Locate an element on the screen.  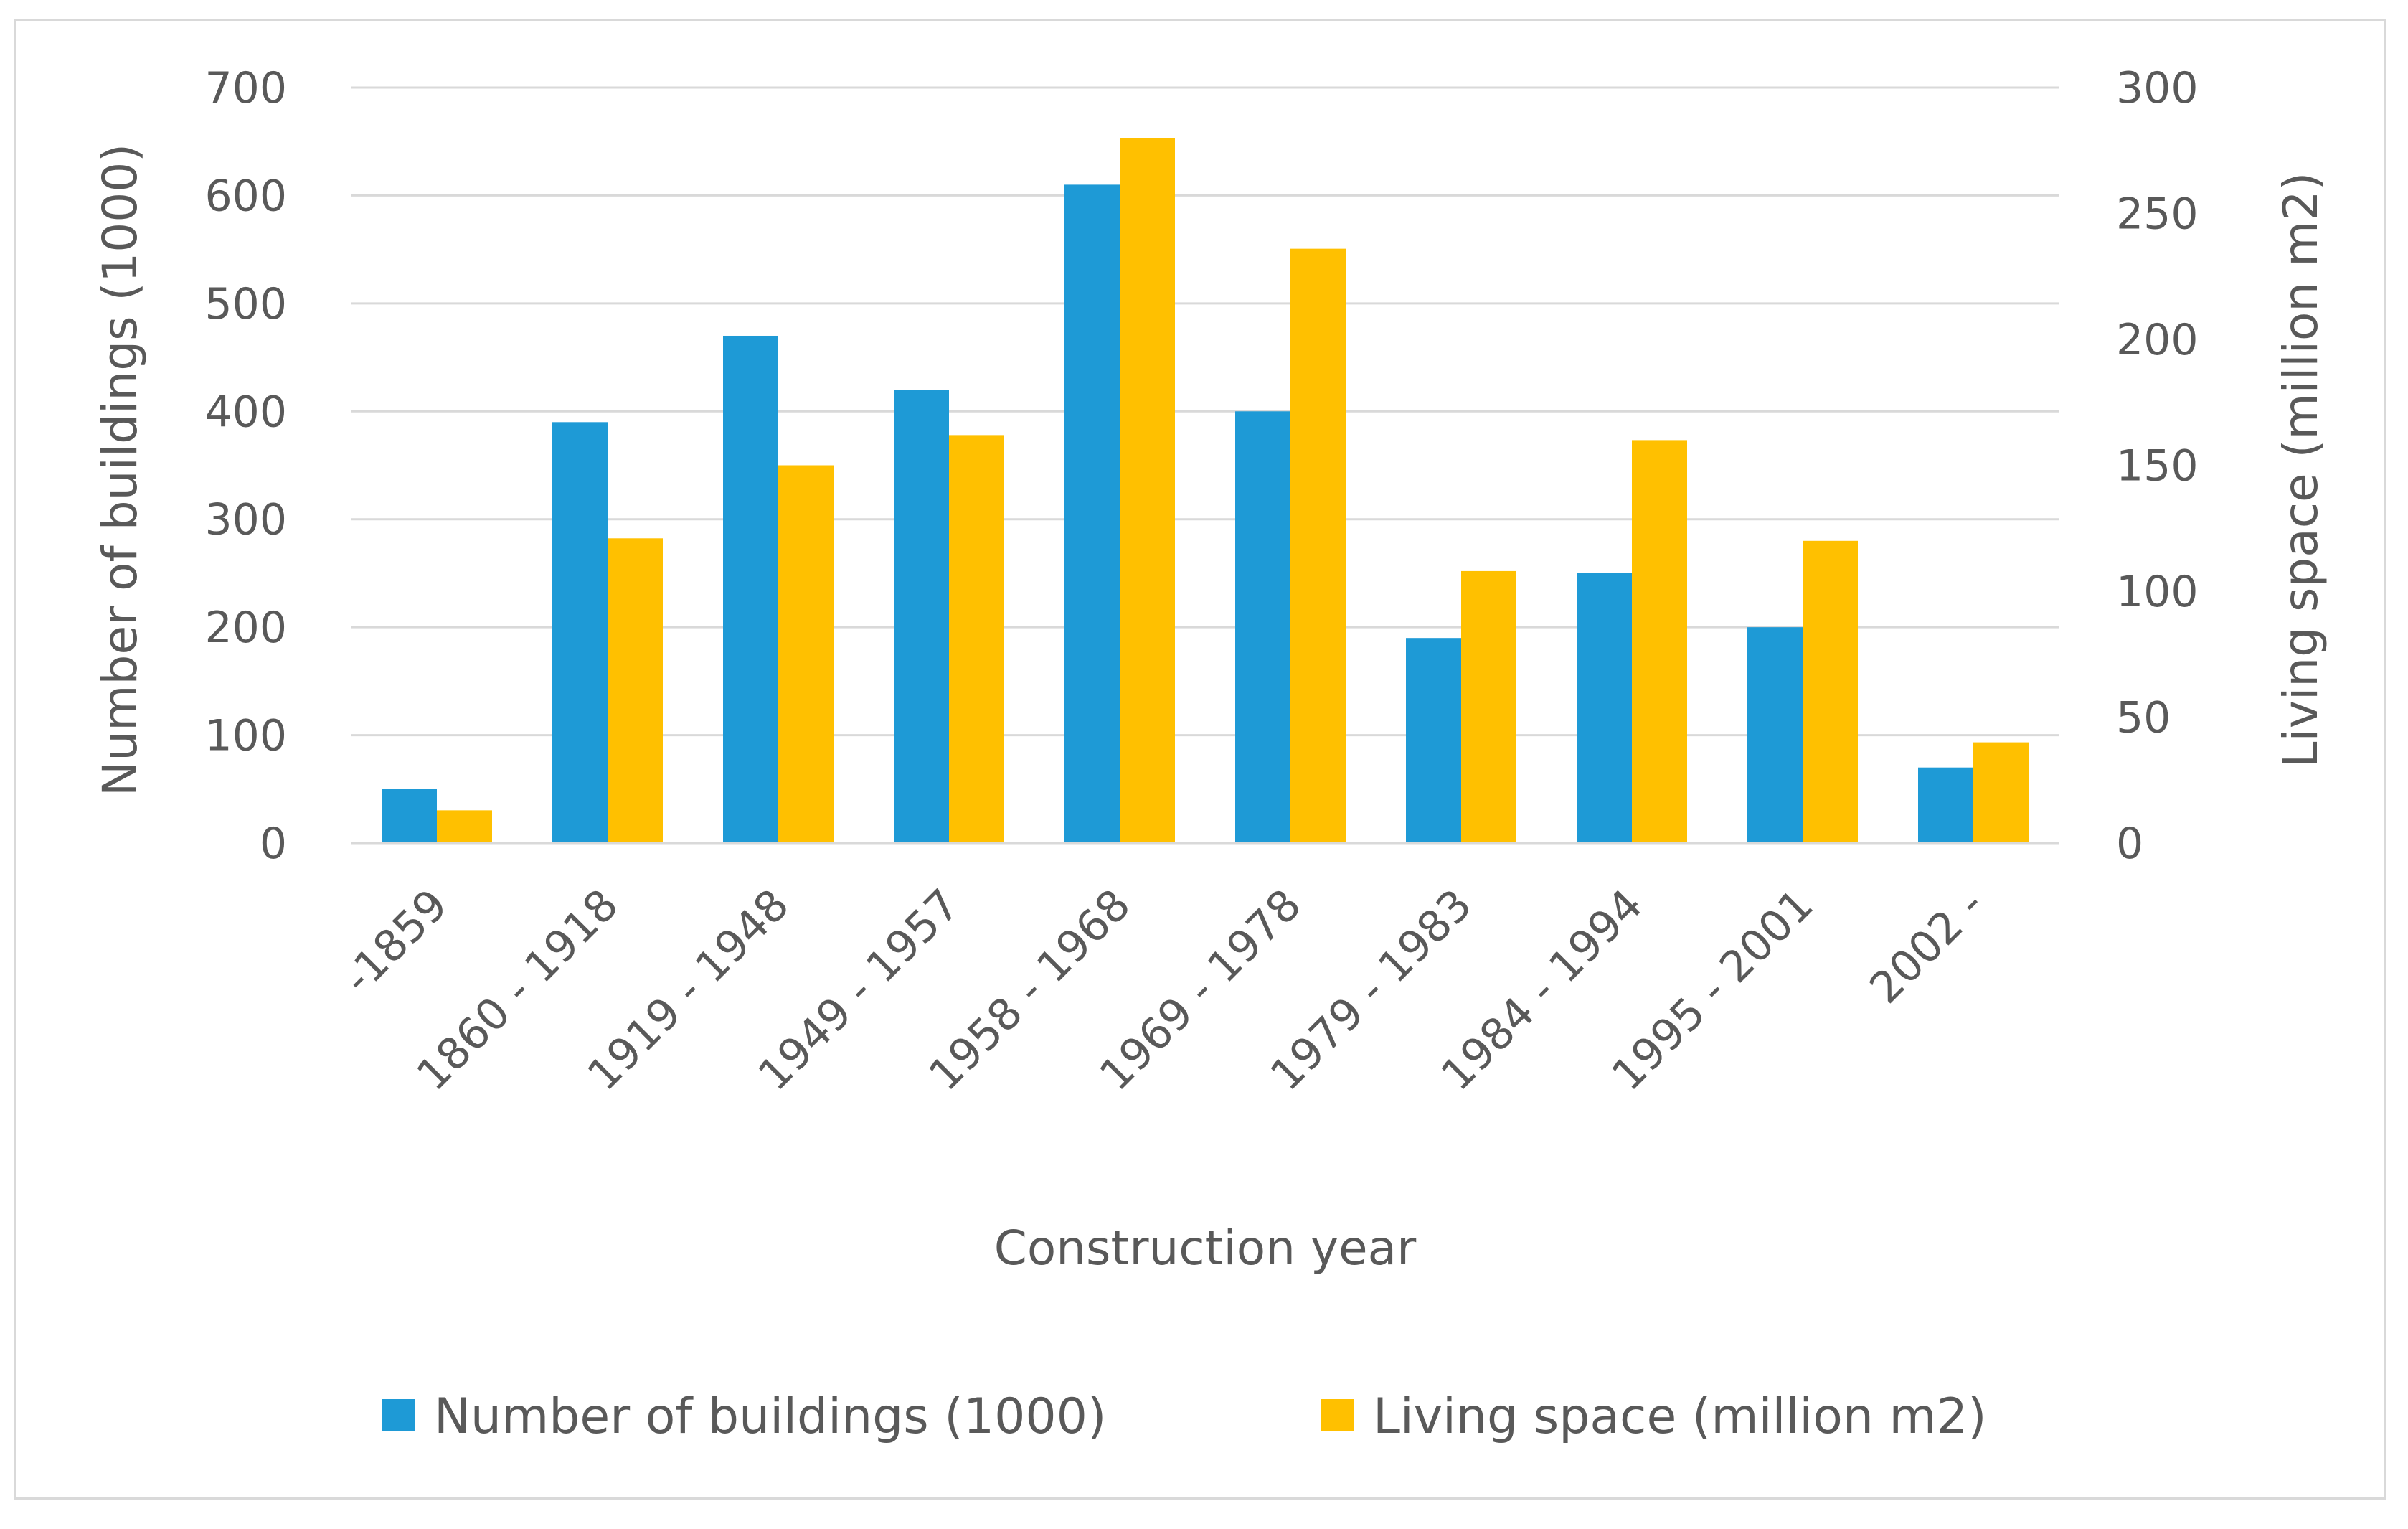
y2-tick-label: 50 is located at coordinates (2143, 718).